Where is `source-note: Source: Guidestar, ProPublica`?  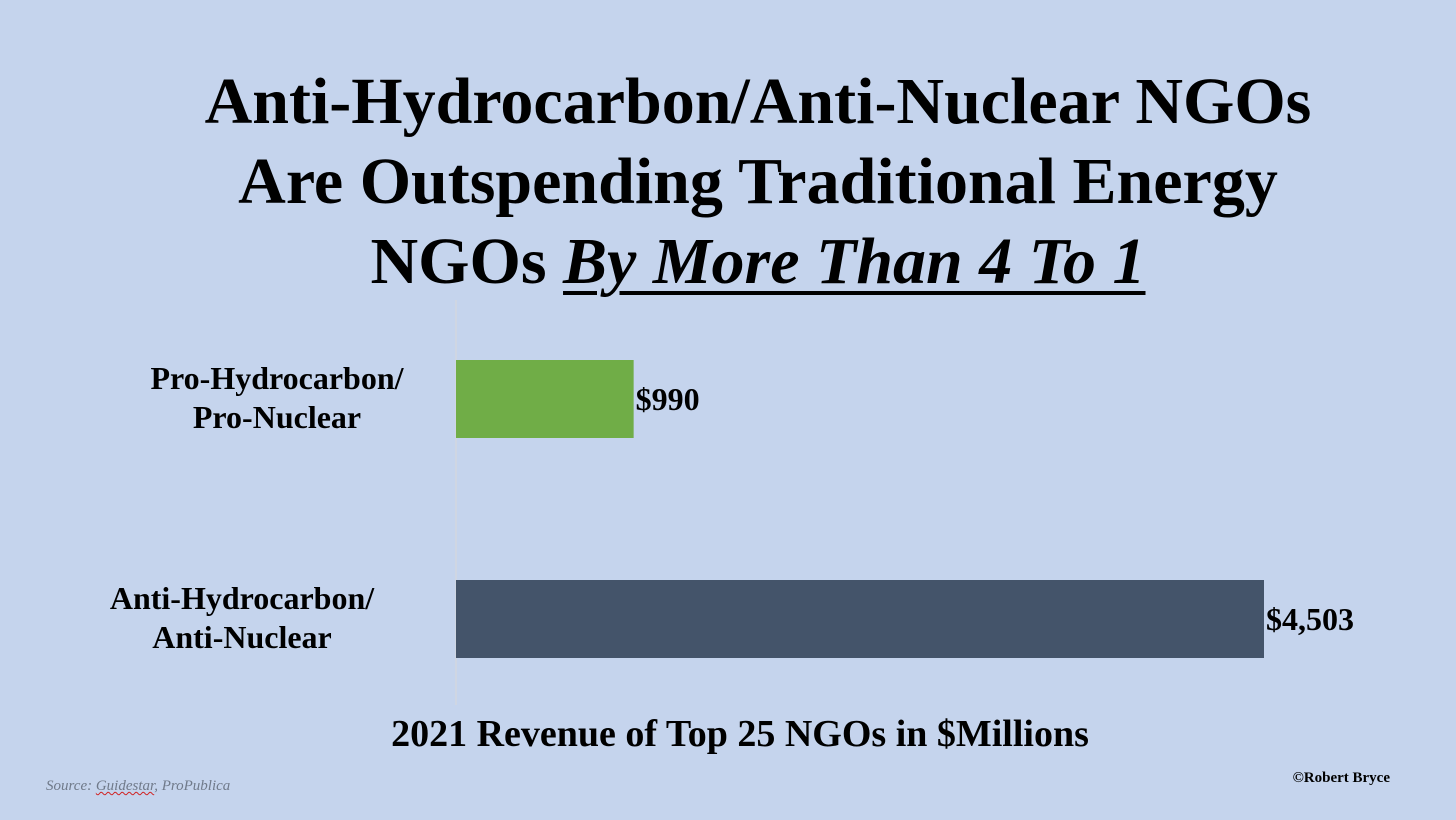
source-note: Source: Guidestar, ProPublica is located at coordinates (138, 786).